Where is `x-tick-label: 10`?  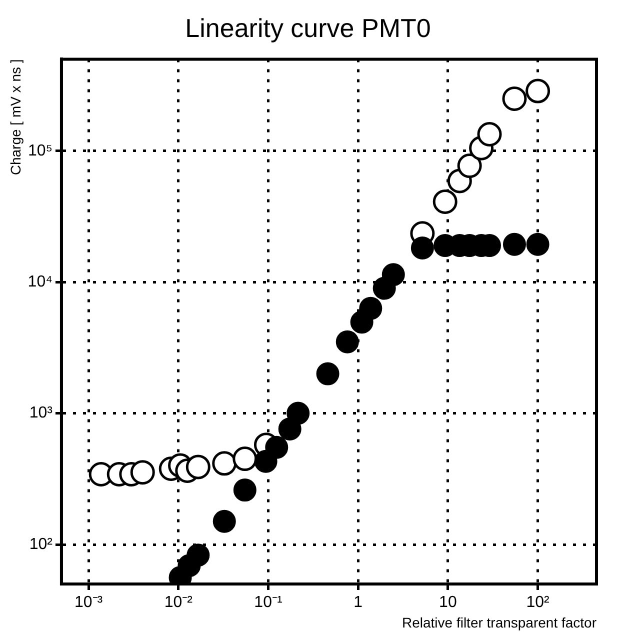
x-tick-label: 10 is located at coordinates (448, 603).